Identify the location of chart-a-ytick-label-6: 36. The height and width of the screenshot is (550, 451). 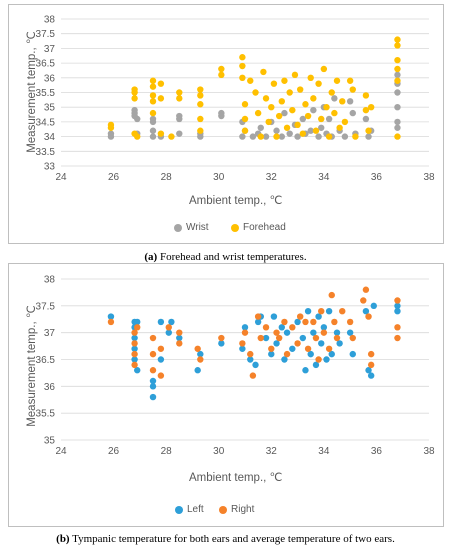
(50, 78).